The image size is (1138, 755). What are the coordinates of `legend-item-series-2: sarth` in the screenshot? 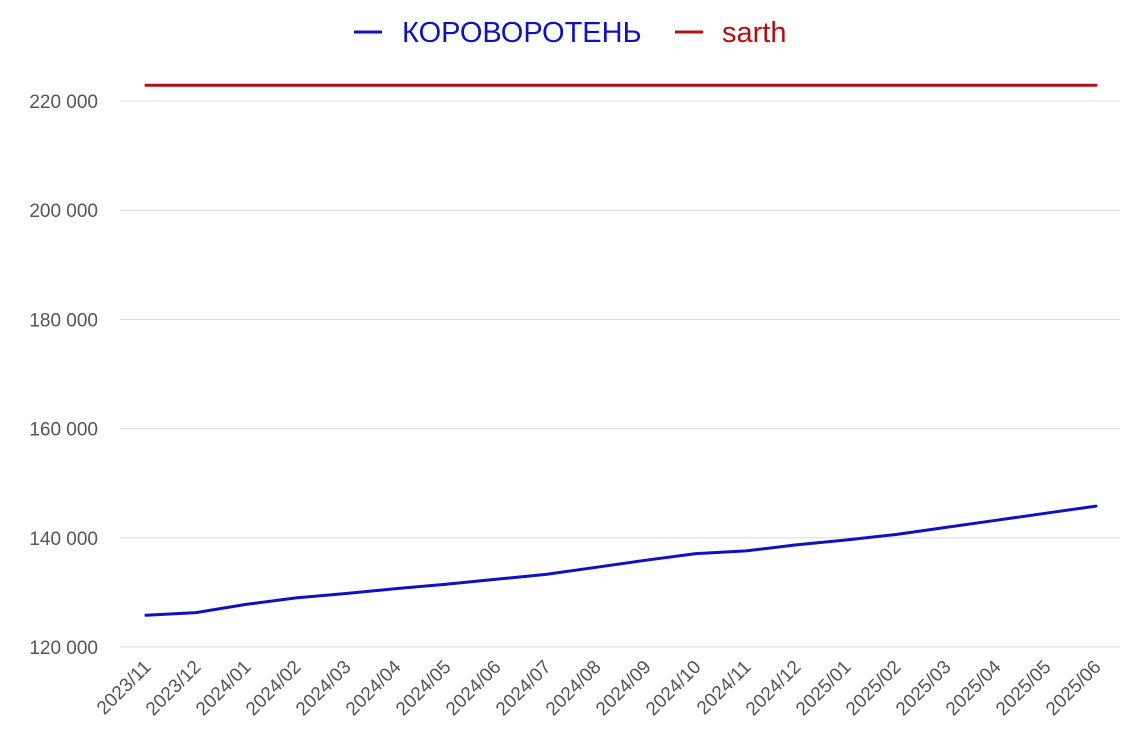 It's located at (730, 33).